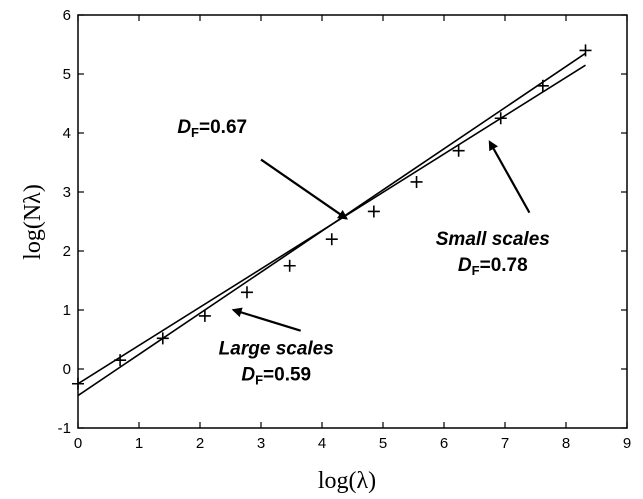  I want to click on y-tick-label: 6, so click(67, 15).